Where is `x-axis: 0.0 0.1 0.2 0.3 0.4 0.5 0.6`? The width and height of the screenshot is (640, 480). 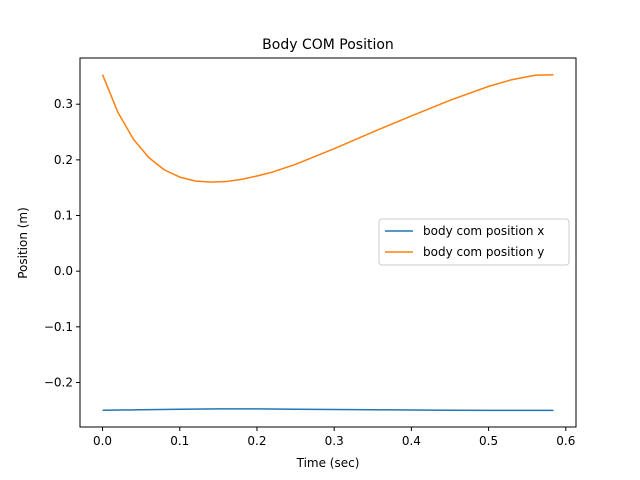 x-axis: 0.0 0.1 0.2 0.3 0.4 0.5 0.6 is located at coordinates (334, 437).